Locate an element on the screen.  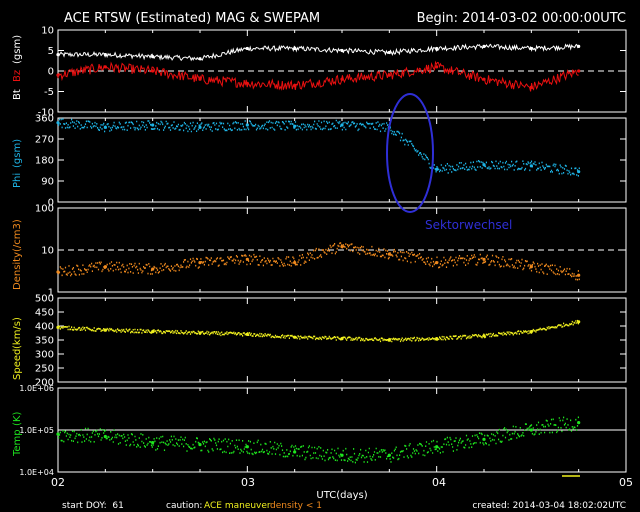
ylabel-speed-unit: (km/s) is located at coordinates (17, 333).